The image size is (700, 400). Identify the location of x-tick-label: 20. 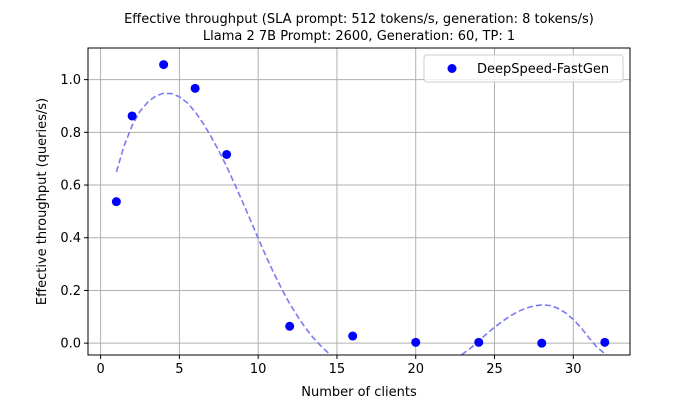
(415, 369).